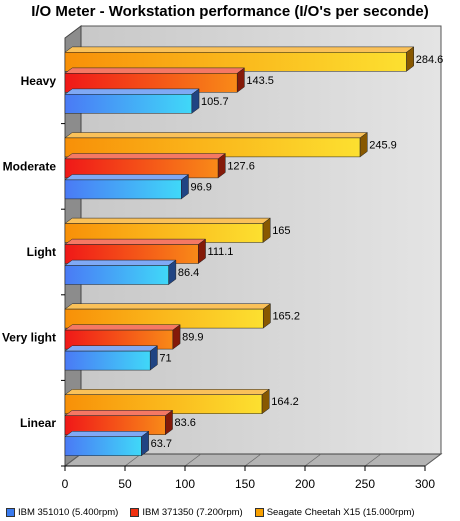 This screenshot has height=521, width=460. I want to click on legend-label: IBM 371350 (7.200rpm), so click(192, 512).